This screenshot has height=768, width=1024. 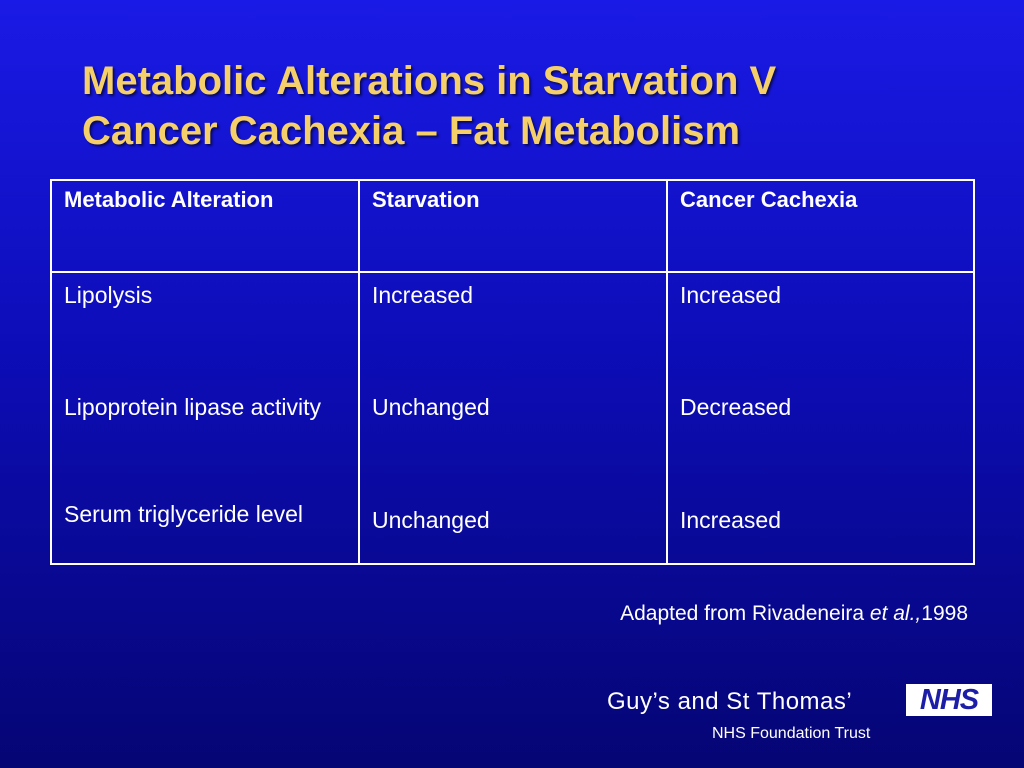 What do you see at coordinates (895, 613) in the screenshot?
I see `citation-et-al: et al.,` at bounding box center [895, 613].